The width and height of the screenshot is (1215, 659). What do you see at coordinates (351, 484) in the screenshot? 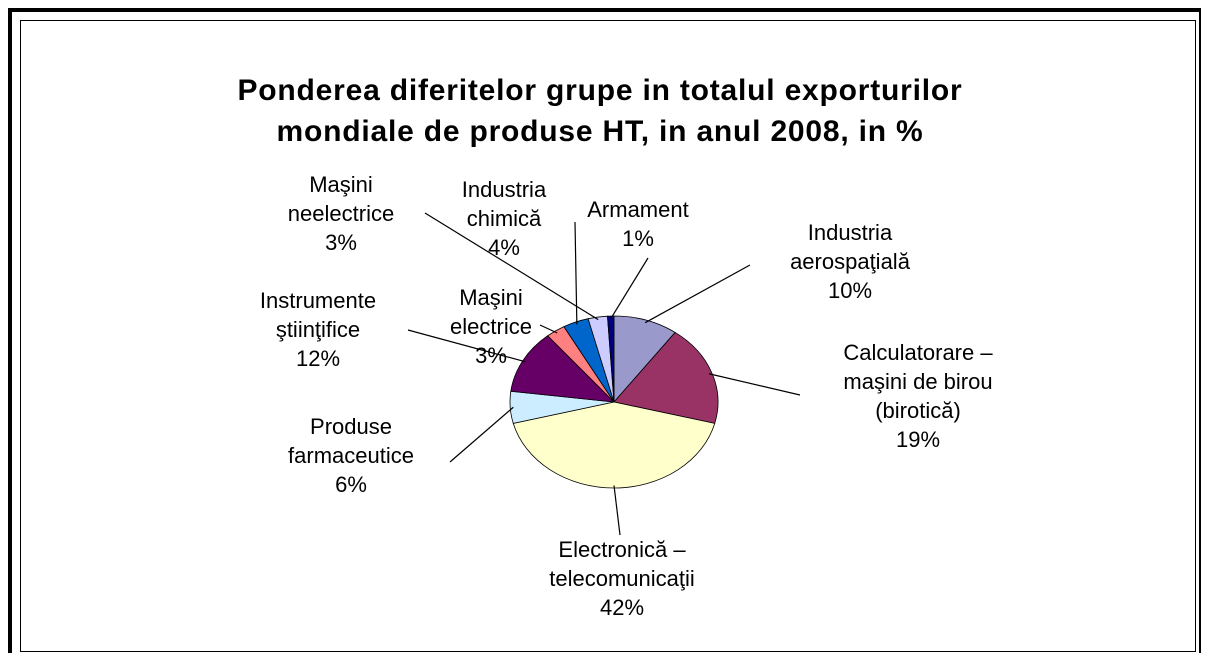
I see `value-label: 6%` at bounding box center [351, 484].